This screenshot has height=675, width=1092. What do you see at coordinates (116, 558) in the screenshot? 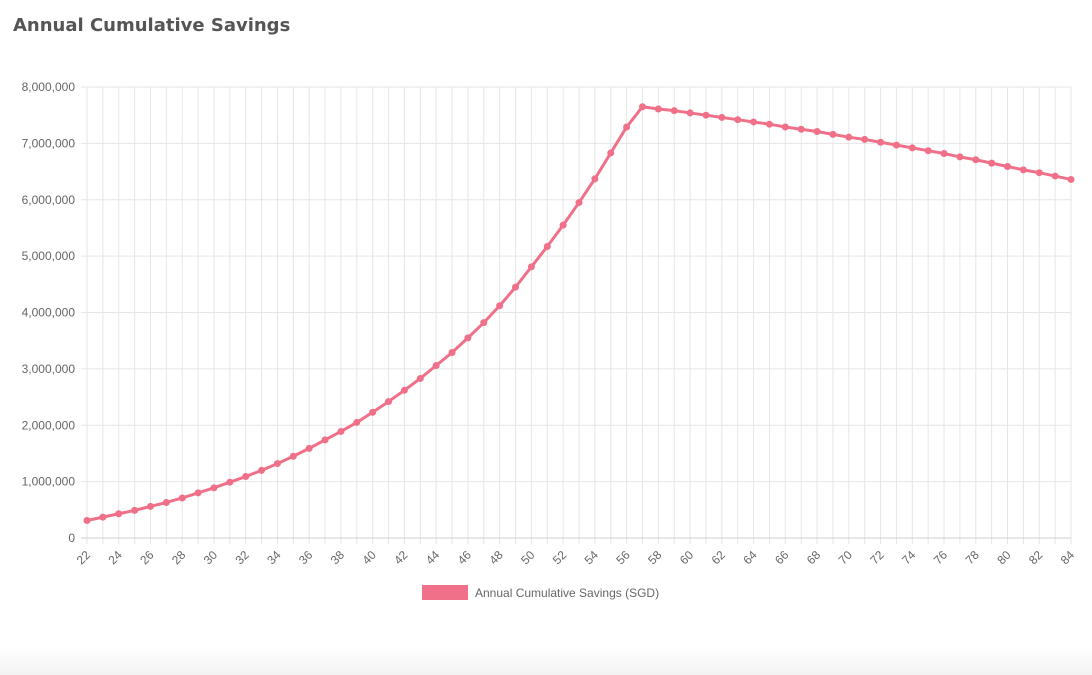
I see `x-tick-label: 24` at bounding box center [116, 558].